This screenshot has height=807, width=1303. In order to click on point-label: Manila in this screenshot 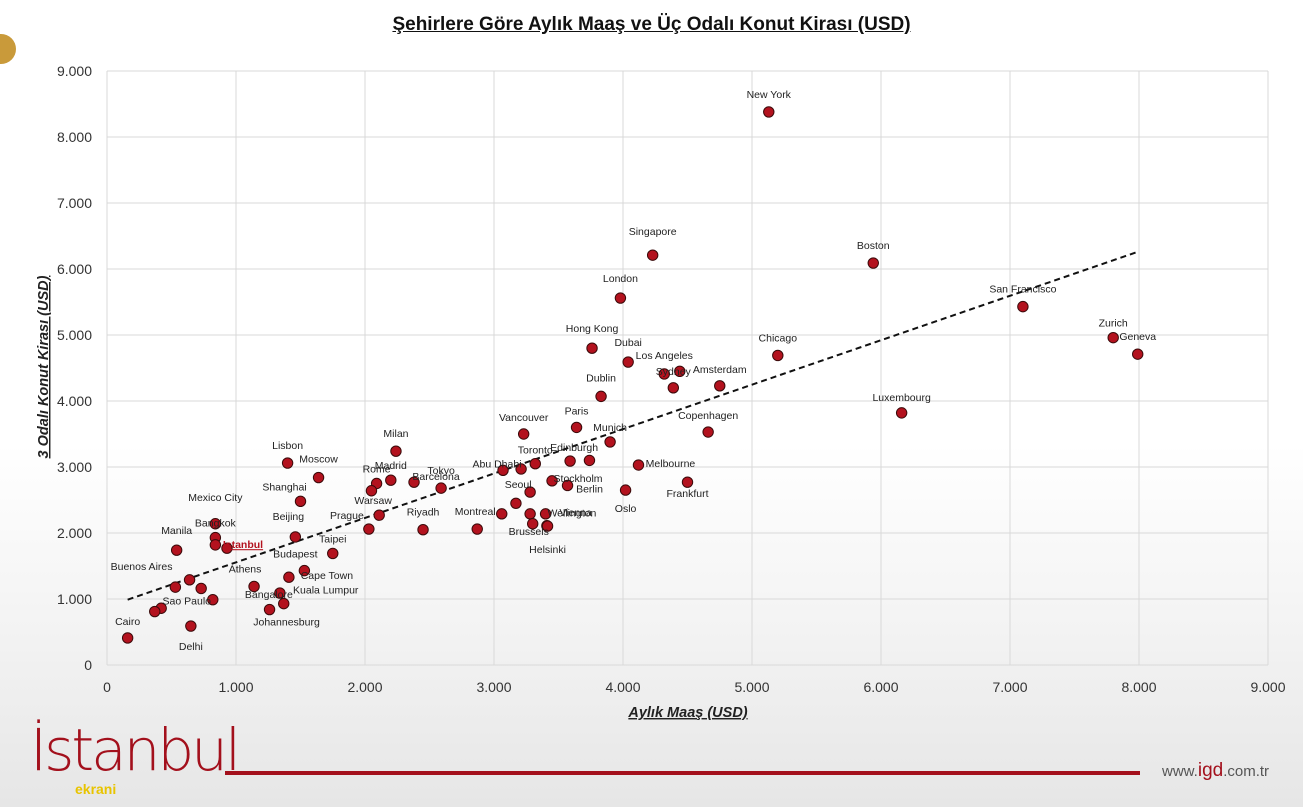, I will do `click(176, 531)`.